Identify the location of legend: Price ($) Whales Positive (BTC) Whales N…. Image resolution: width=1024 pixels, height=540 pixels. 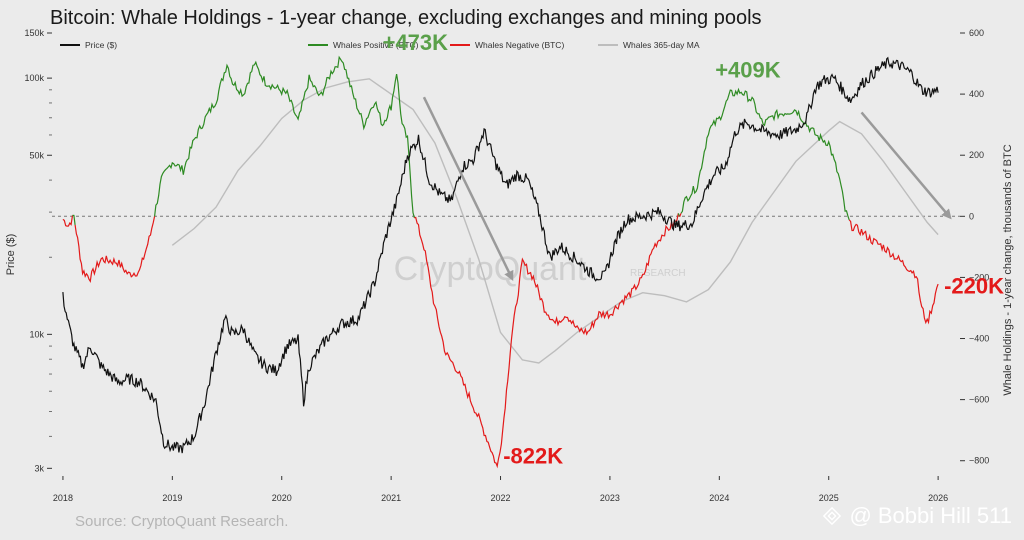
(512, 47).